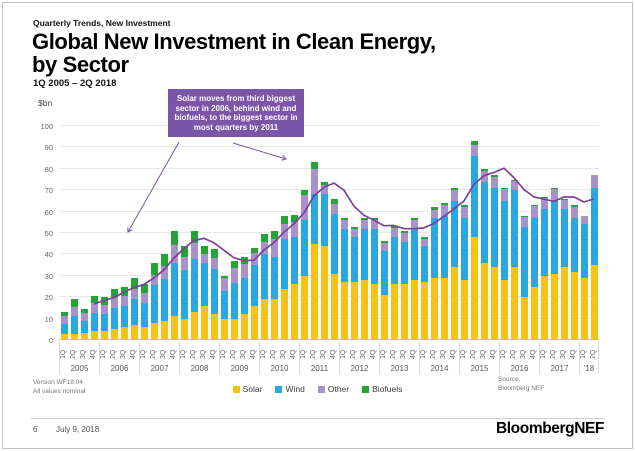 The image size is (635, 451). I want to click on y-axis-labels: 0 10 20 30 40 50 60 70 80 90 100, so click(28, 233).